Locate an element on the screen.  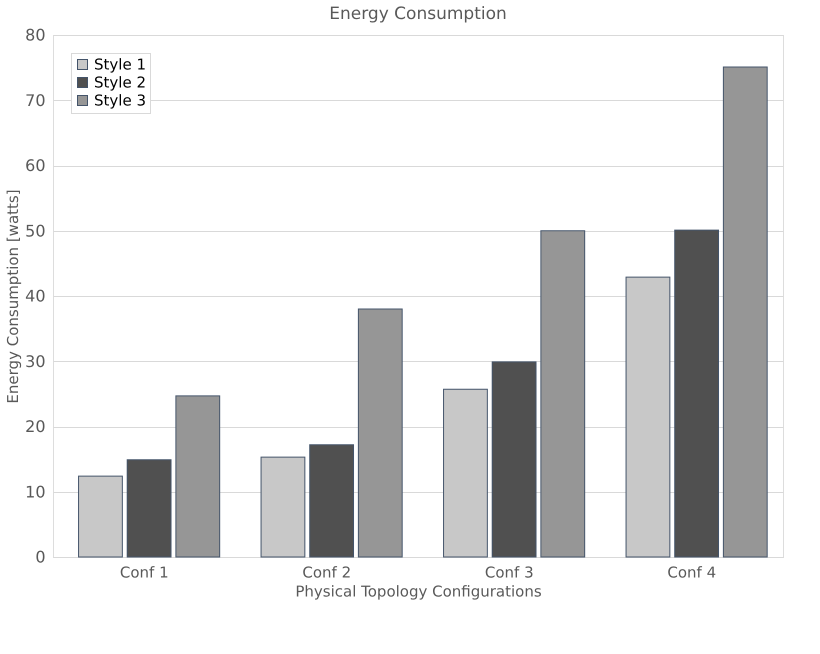
legend-label: Style 2 is located at coordinates (120, 83).